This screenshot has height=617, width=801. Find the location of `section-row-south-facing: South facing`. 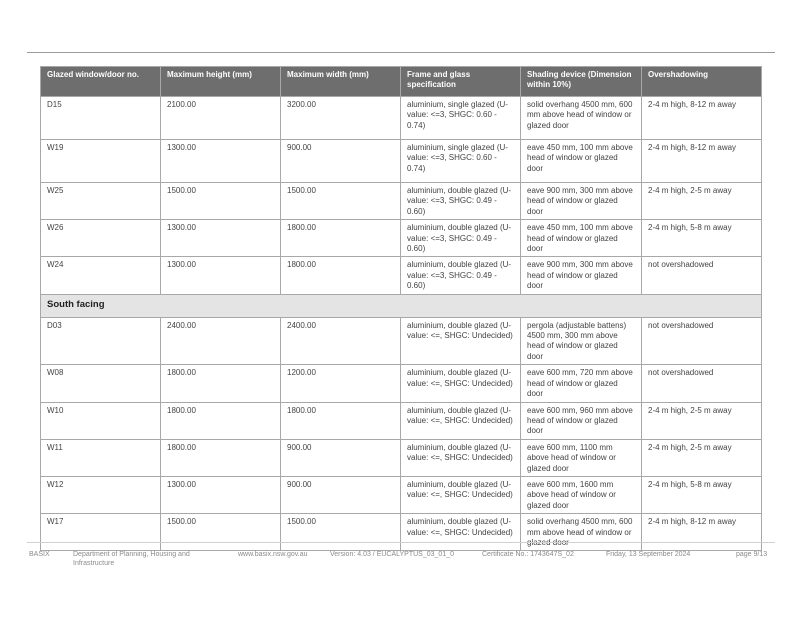

section-row-south-facing: South facing is located at coordinates (401, 305).